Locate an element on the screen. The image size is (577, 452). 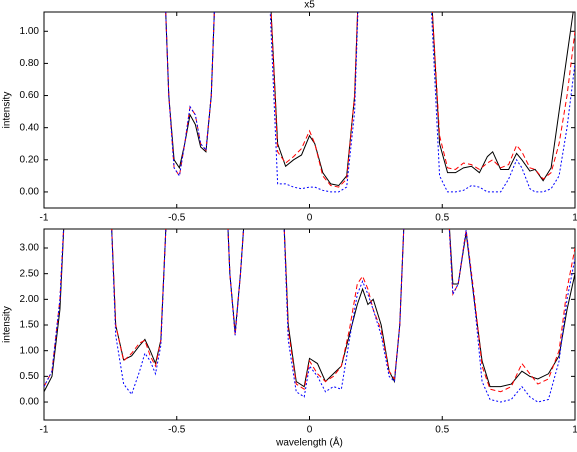
y-tick-label: 1.50 is located at coordinates (30, 325).